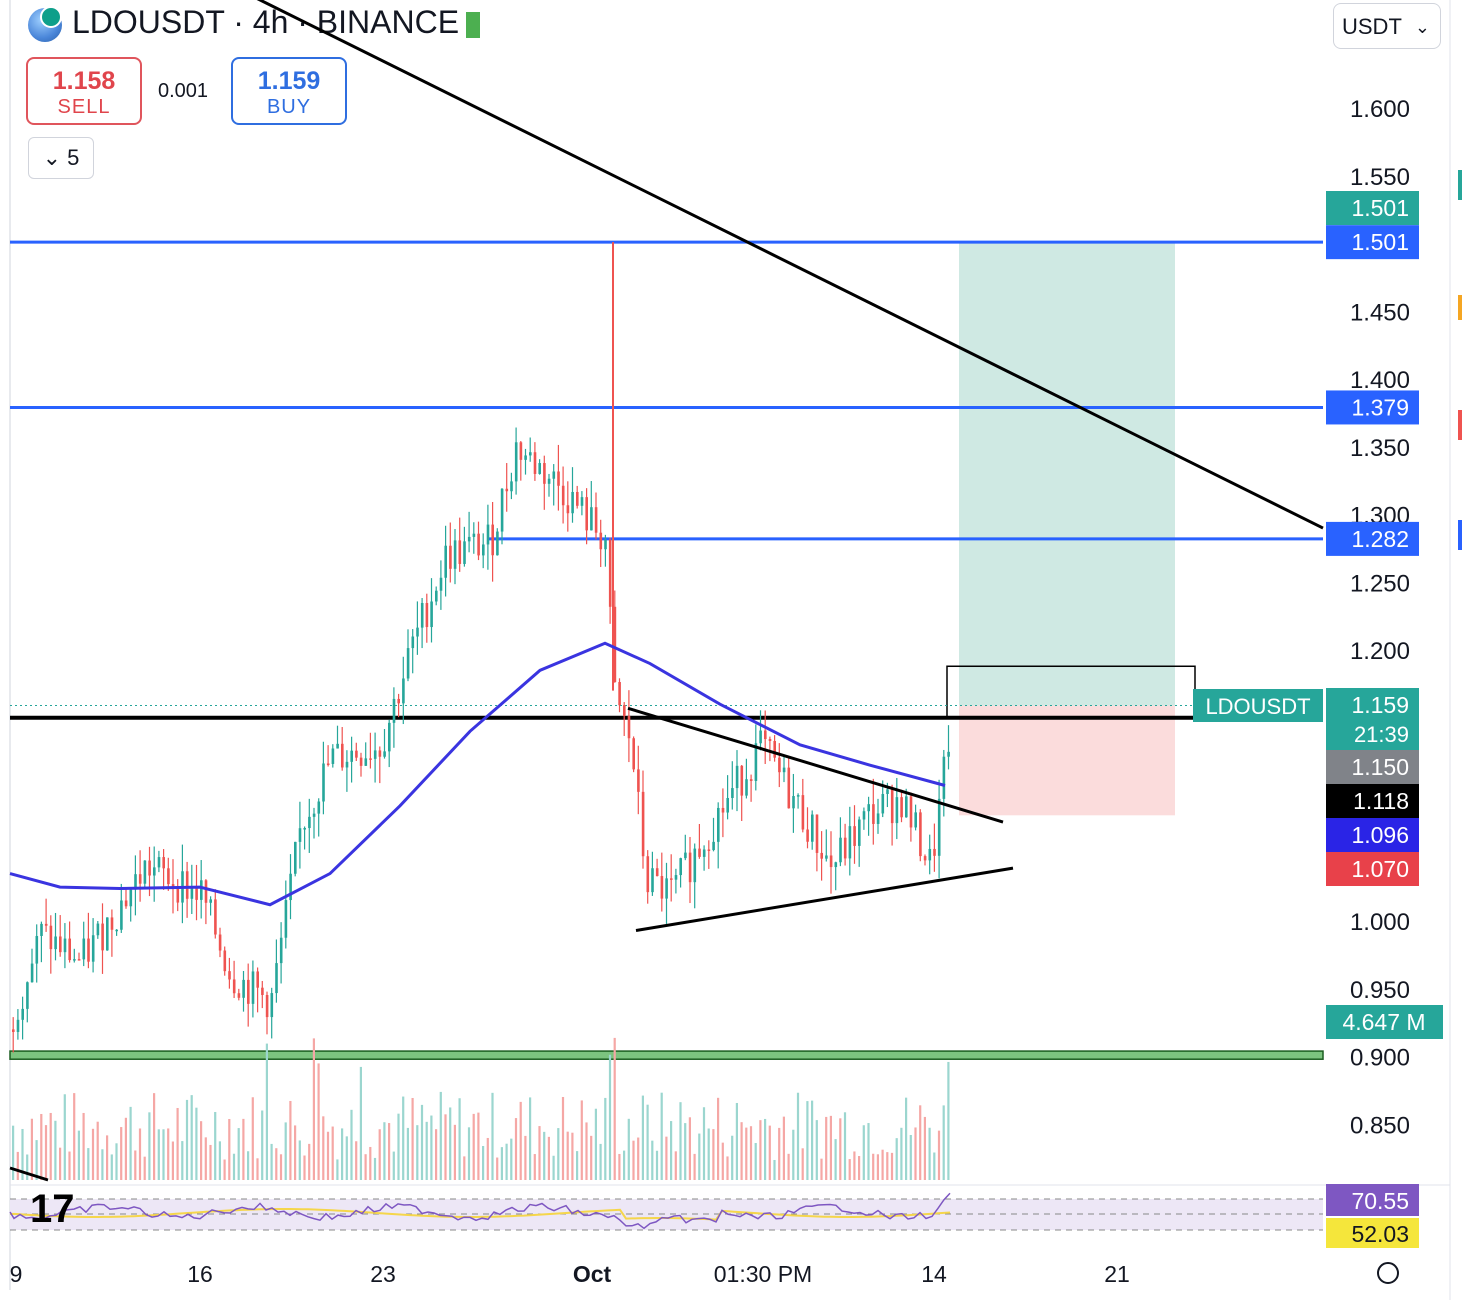  What do you see at coordinates (1384, 1022) in the screenshot?
I see `volume-label-bg` at bounding box center [1384, 1022].